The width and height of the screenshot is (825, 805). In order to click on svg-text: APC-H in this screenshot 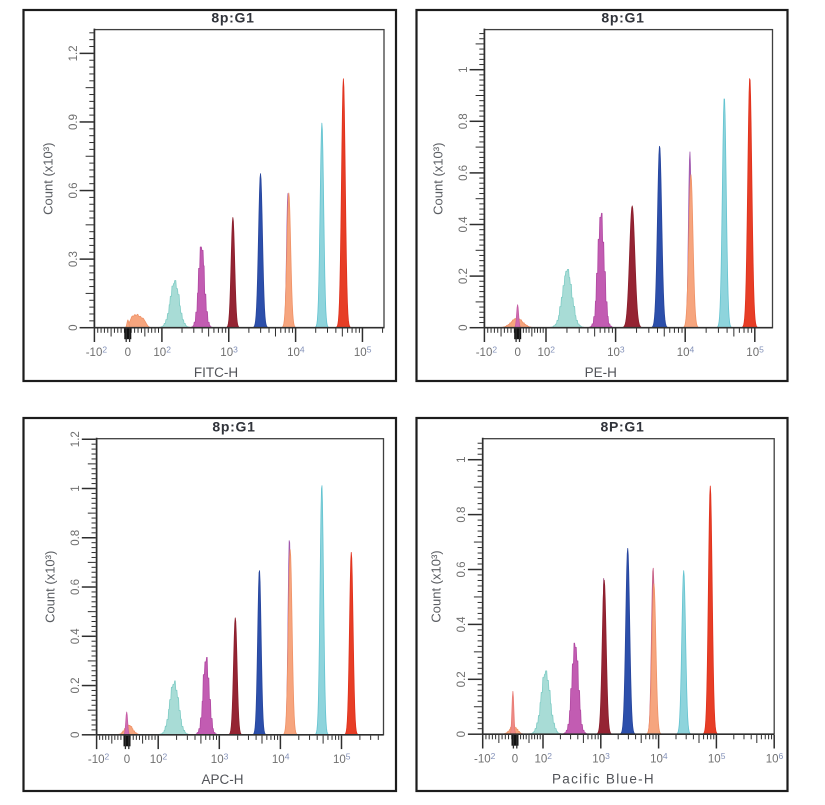, I will do `click(222, 779)`.